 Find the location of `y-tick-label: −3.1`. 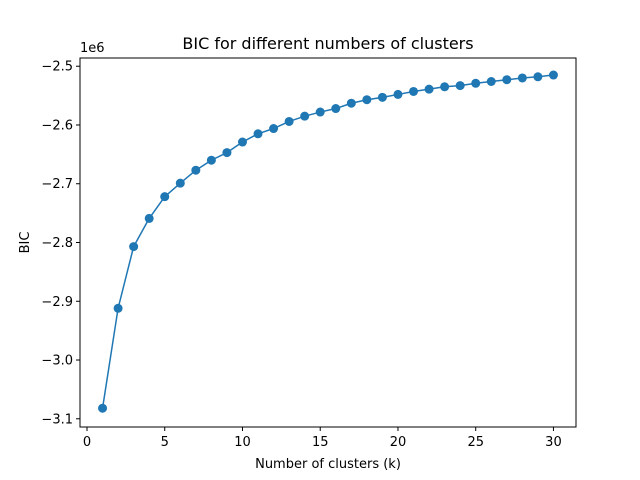

y-tick-label: −3.1 is located at coordinates (57, 419).